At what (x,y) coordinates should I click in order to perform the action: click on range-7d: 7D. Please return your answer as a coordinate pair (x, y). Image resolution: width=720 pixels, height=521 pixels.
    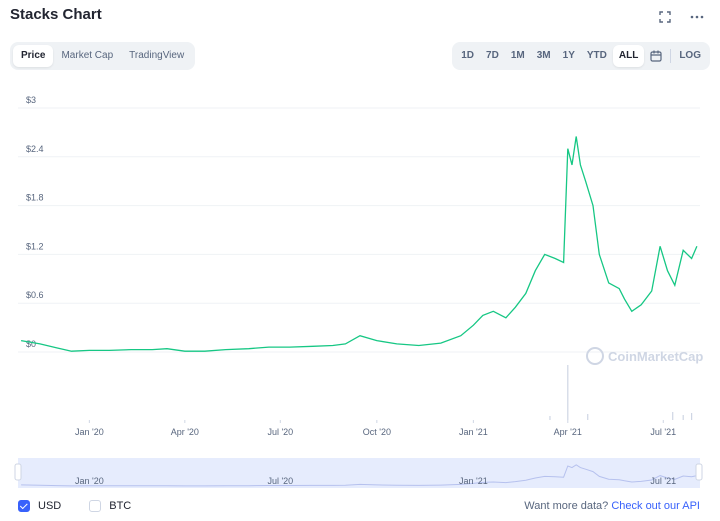
    Looking at the image, I should click on (492, 55).